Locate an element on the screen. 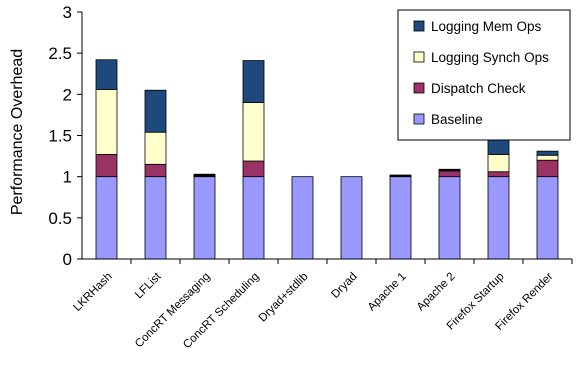  legend-label: Logging Synch Ops is located at coordinates (490, 57).